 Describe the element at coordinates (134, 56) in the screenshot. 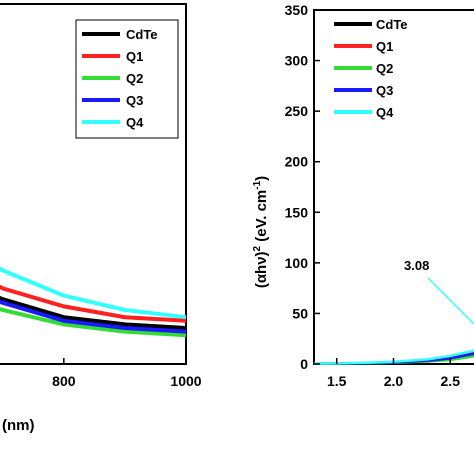

I see `left-legend-label-q1: Q1` at that location.